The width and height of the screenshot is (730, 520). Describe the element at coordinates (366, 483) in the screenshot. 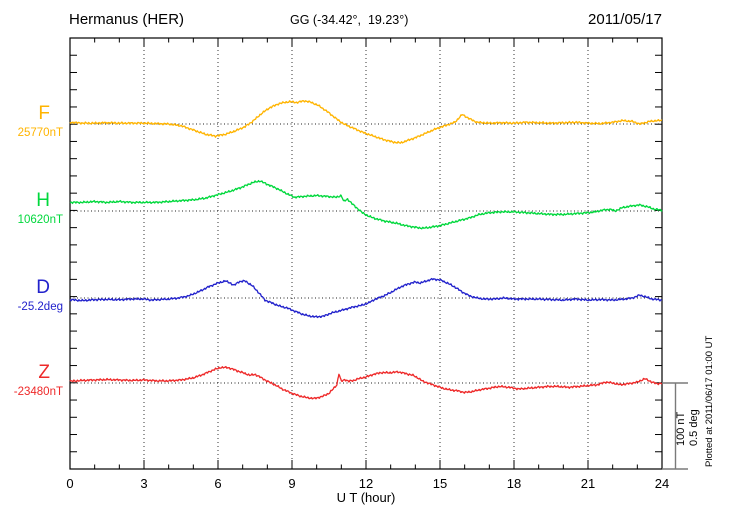

I see `x-tick-label: 12` at that location.